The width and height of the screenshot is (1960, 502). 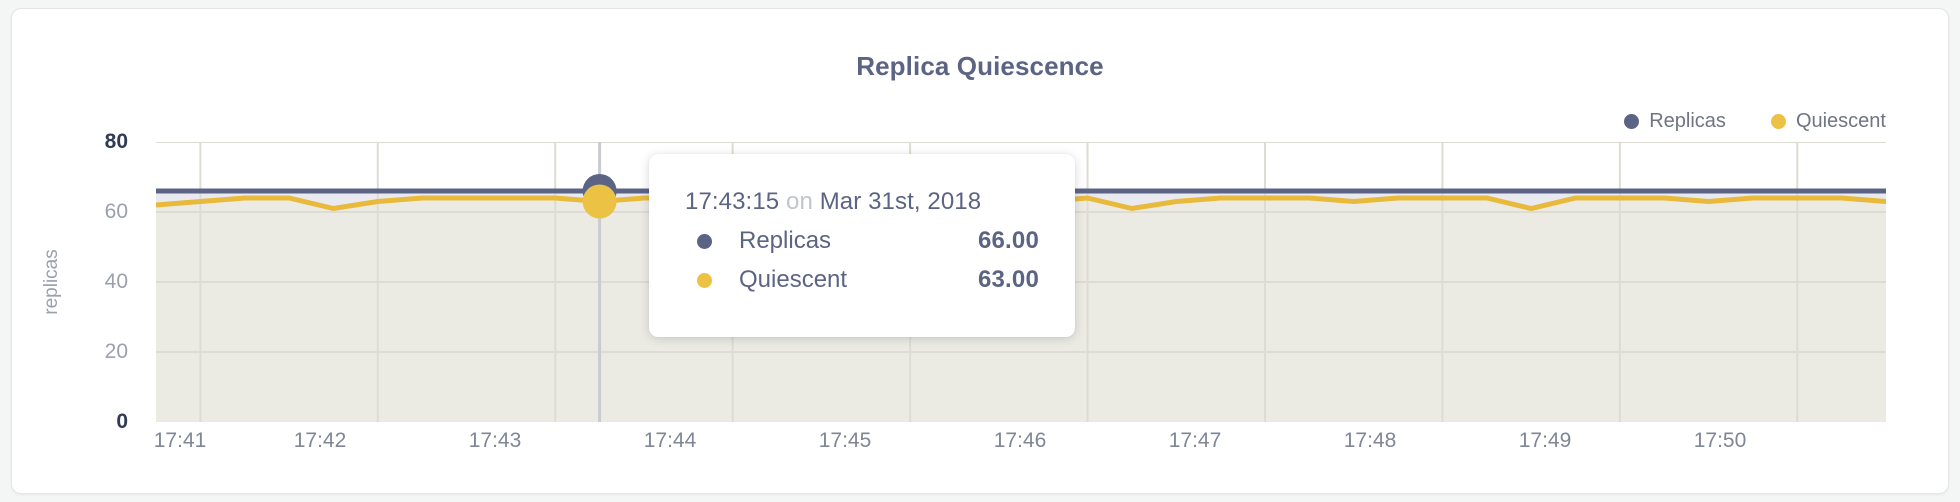 I want to click on tooltip-row-label: Quiescent, so click(x=793, y=279).